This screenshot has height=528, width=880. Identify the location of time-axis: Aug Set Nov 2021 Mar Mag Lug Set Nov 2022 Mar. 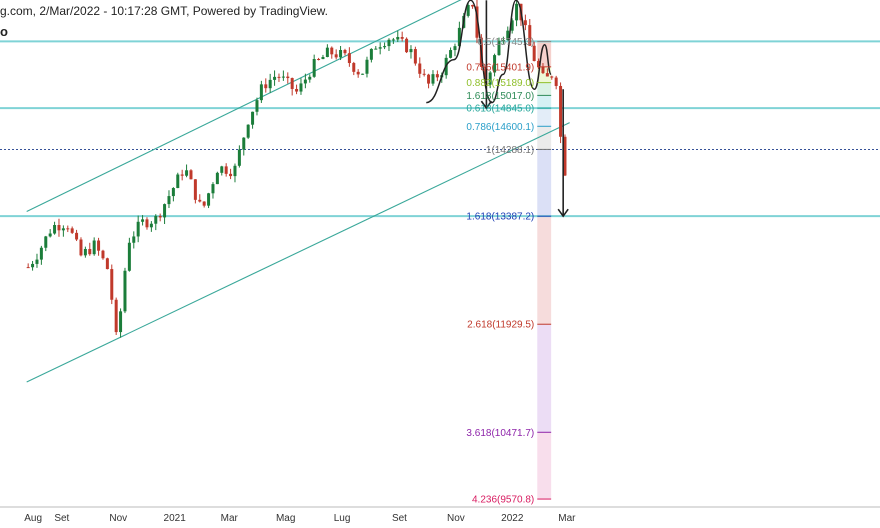
(440, 515).